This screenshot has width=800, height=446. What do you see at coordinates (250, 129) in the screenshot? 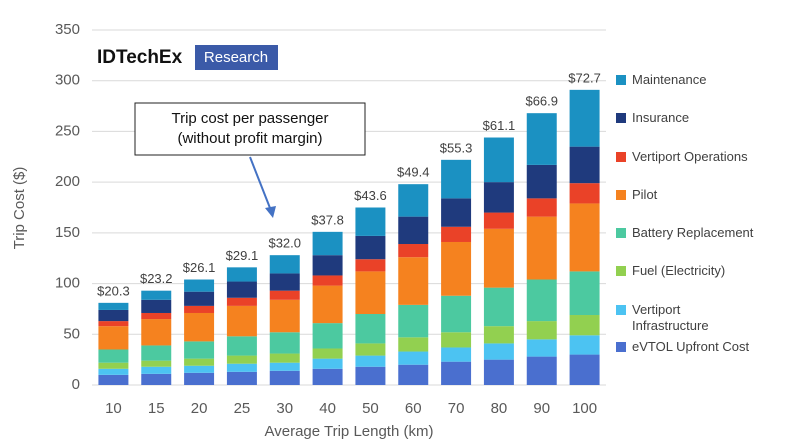
I see `callout-box` at bounding box center [250, 129].